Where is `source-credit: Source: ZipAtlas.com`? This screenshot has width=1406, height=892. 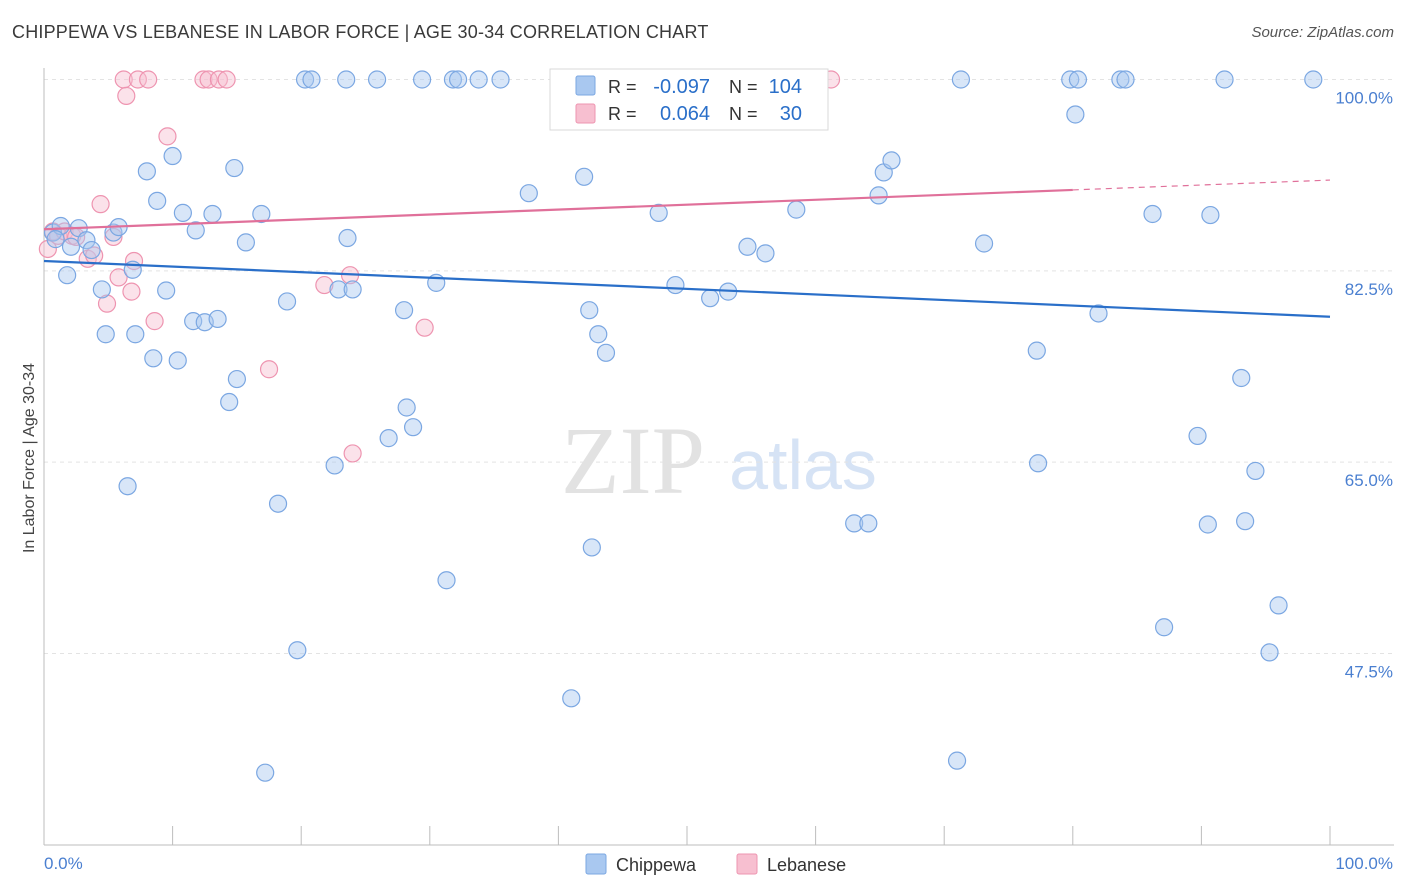 source-credit: Source: ZipAtlas.com is located at coordinates (1322, 32).